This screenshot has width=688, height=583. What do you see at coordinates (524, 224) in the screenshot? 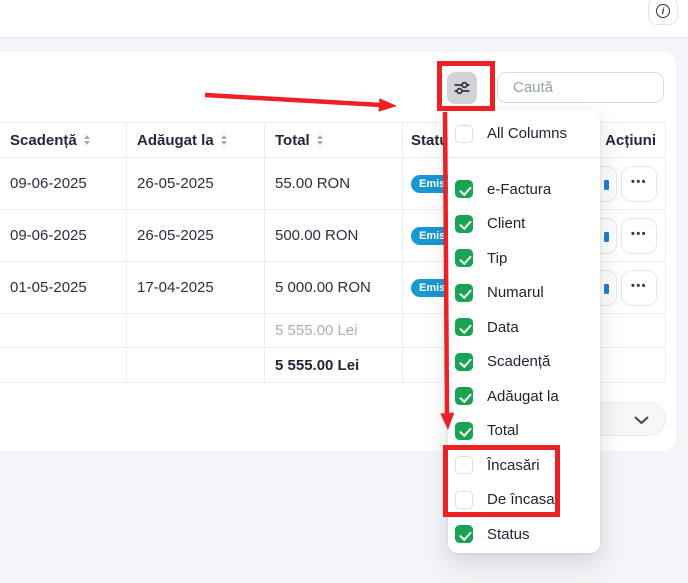
I see `menu-item-client: Client` at bounding box center [524, 224].